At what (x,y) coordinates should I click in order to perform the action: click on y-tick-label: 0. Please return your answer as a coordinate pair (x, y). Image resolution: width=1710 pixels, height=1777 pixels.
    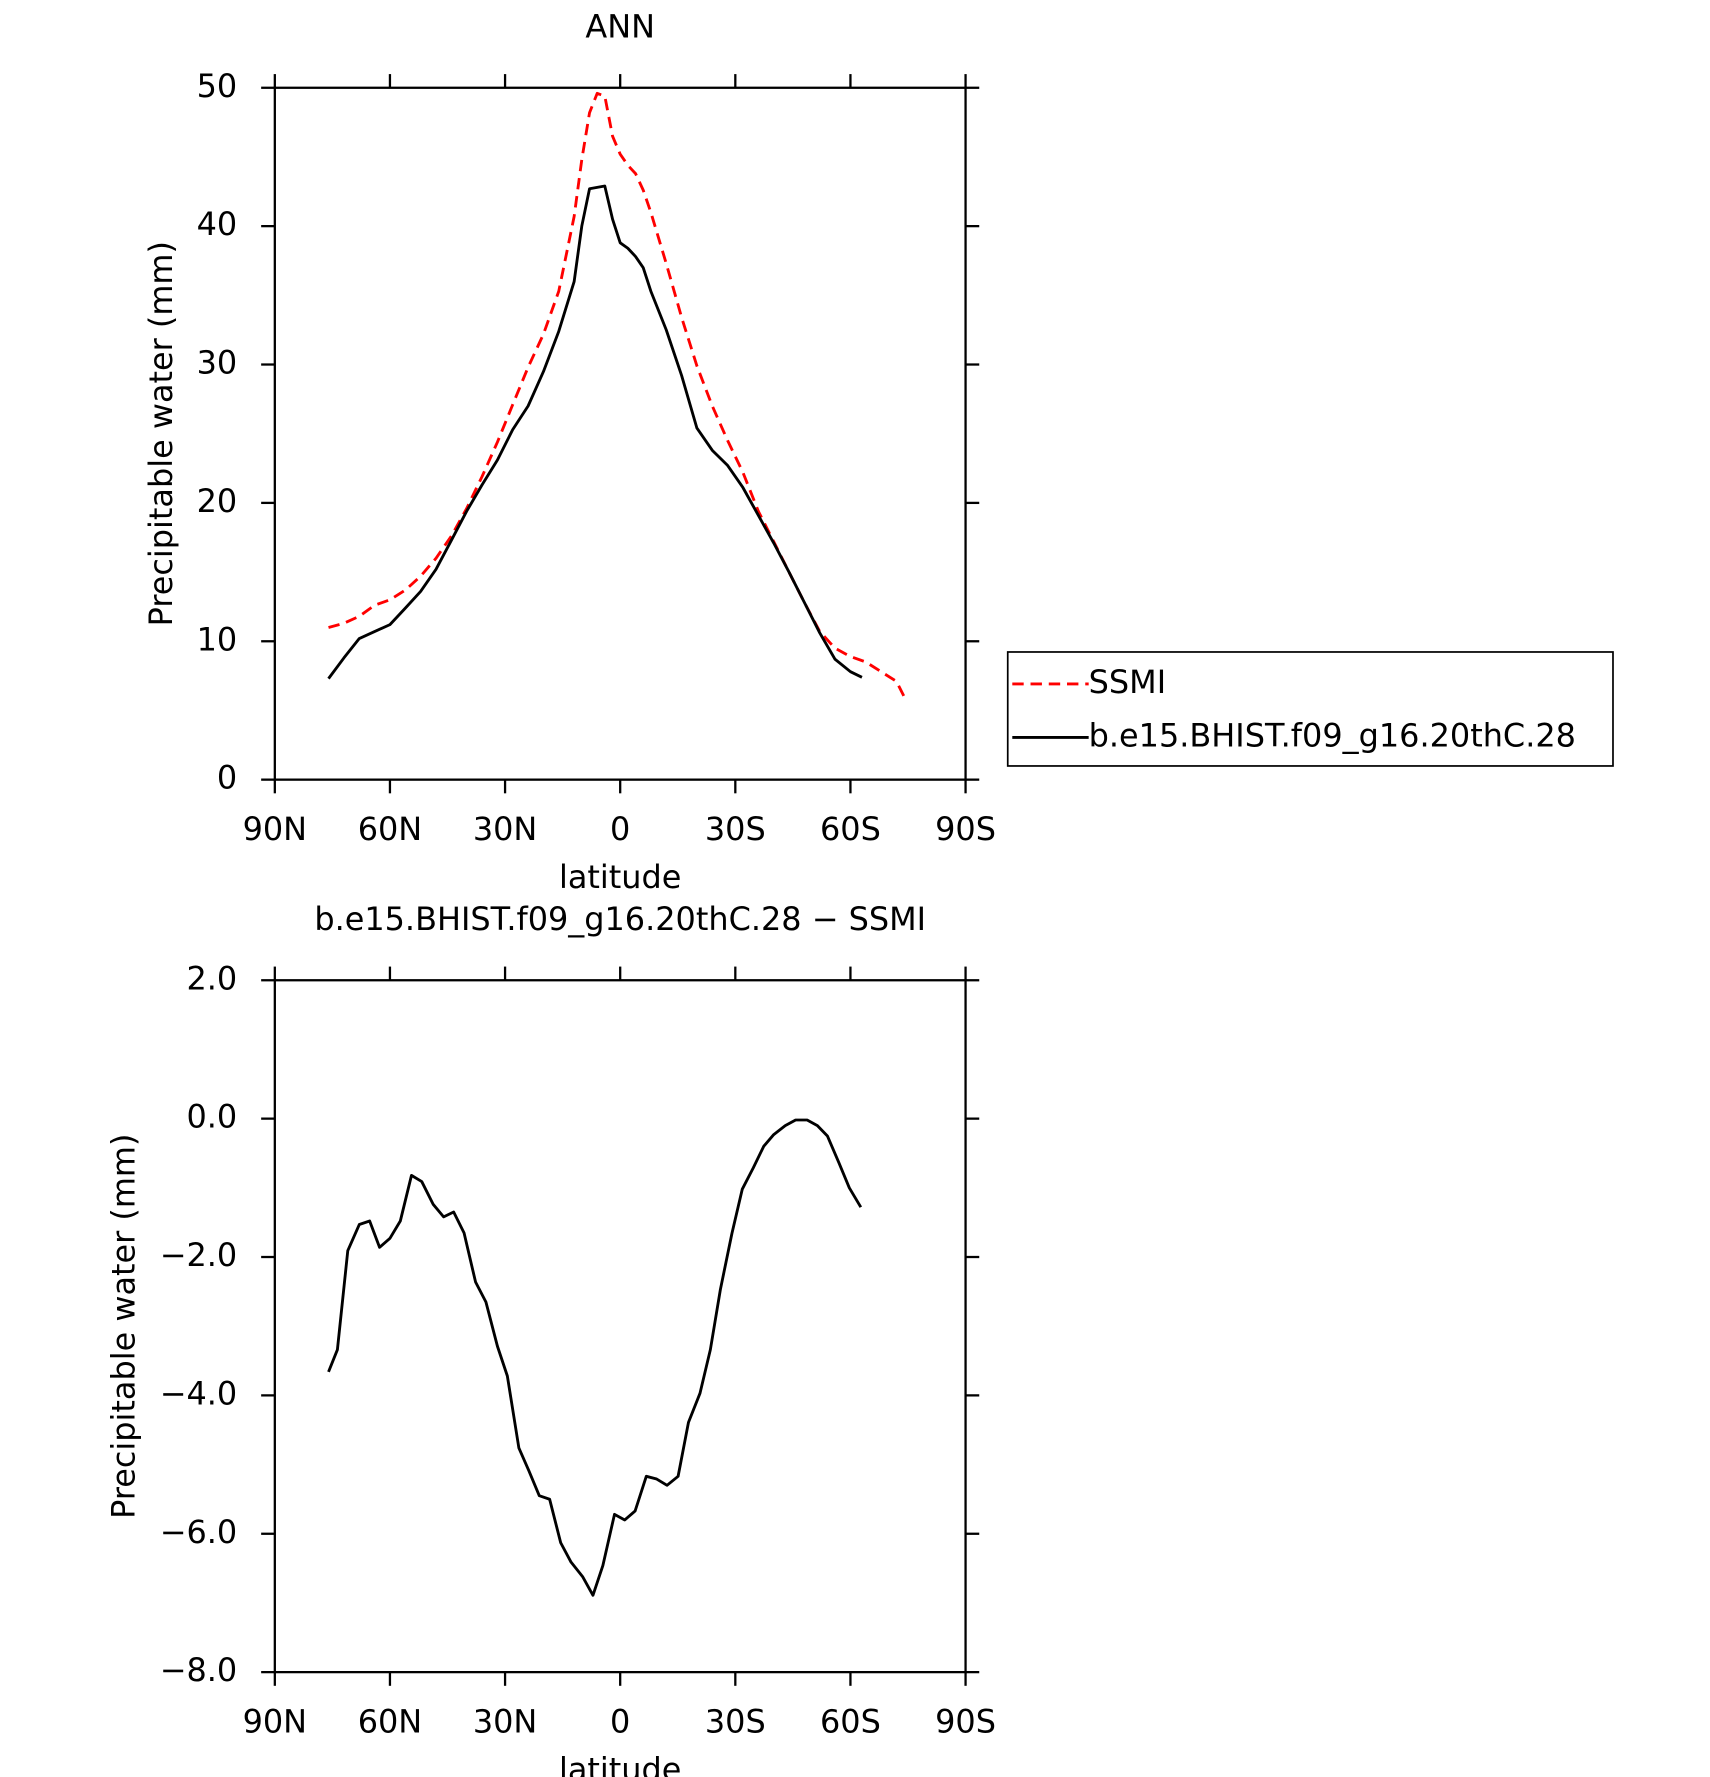
    Looking at the image, I should click on (227, 778).